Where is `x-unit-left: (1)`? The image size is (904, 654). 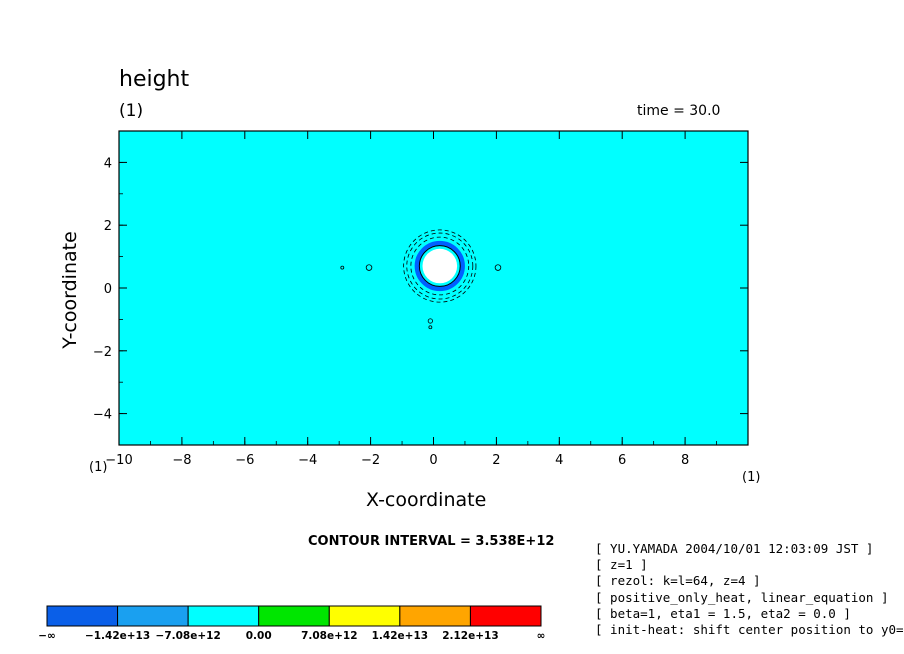 x-unit-left: (1) is located at coordinates (98, 467).